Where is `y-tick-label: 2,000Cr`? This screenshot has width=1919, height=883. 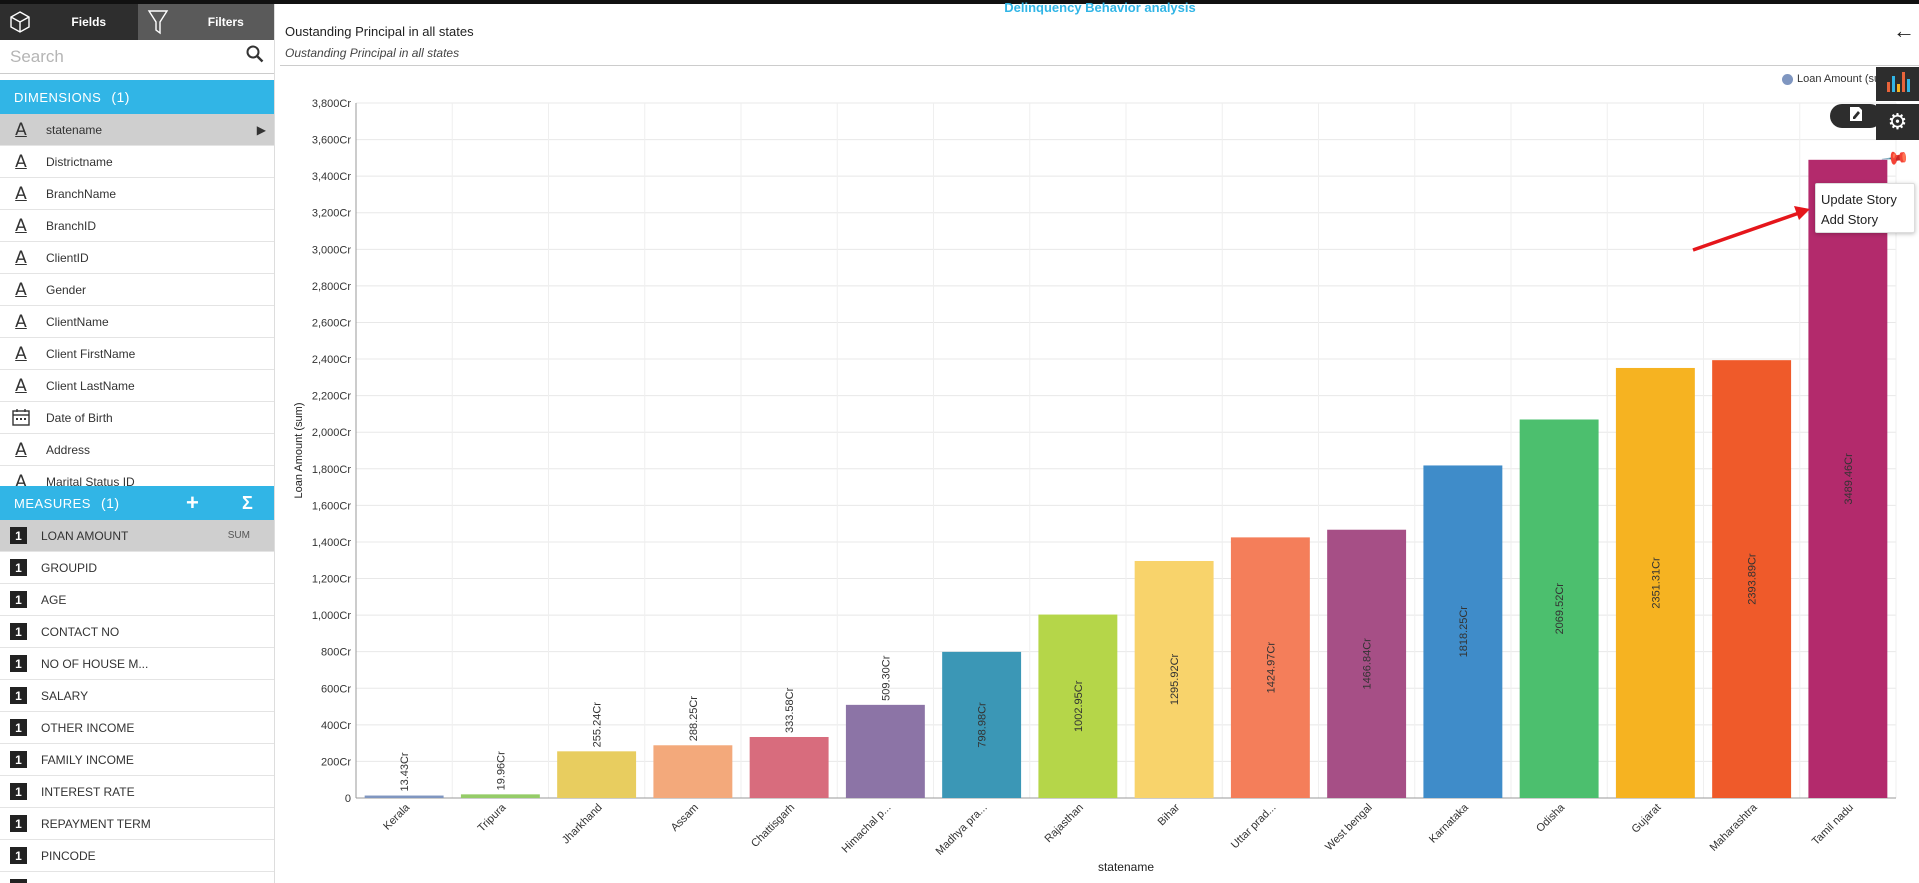
y-tick-label: 2,000Cr is located at coordinates (331, 433).